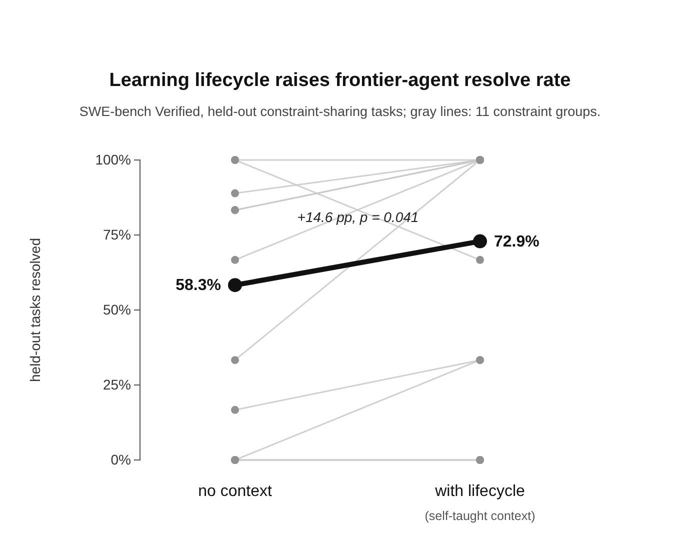  I want to click on y-tick-label: 100%, so click(113, 159).